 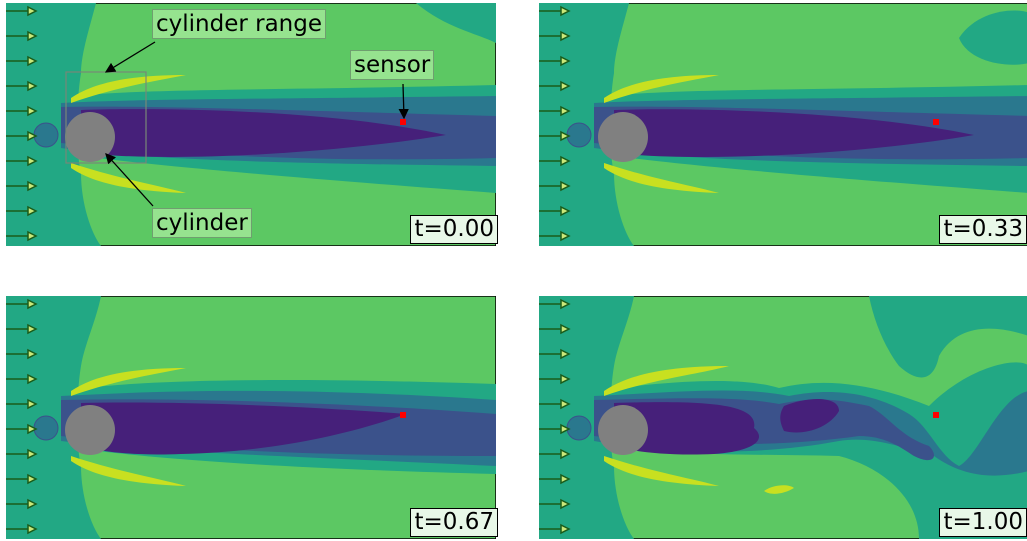 I want to click on time-label: t=0.00, so click(x=454, y=229).